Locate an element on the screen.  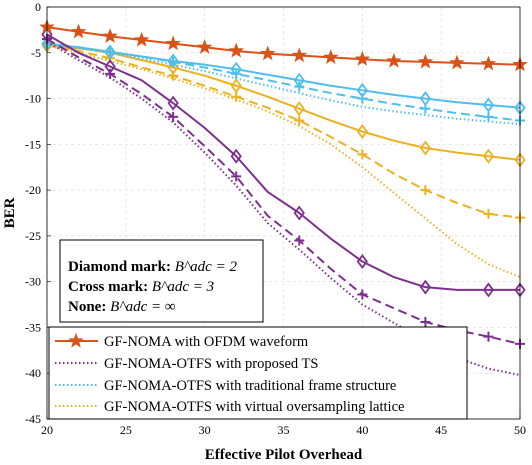
annotation-value-3: B^adc = ∞ is located at coordinates (143, 307).